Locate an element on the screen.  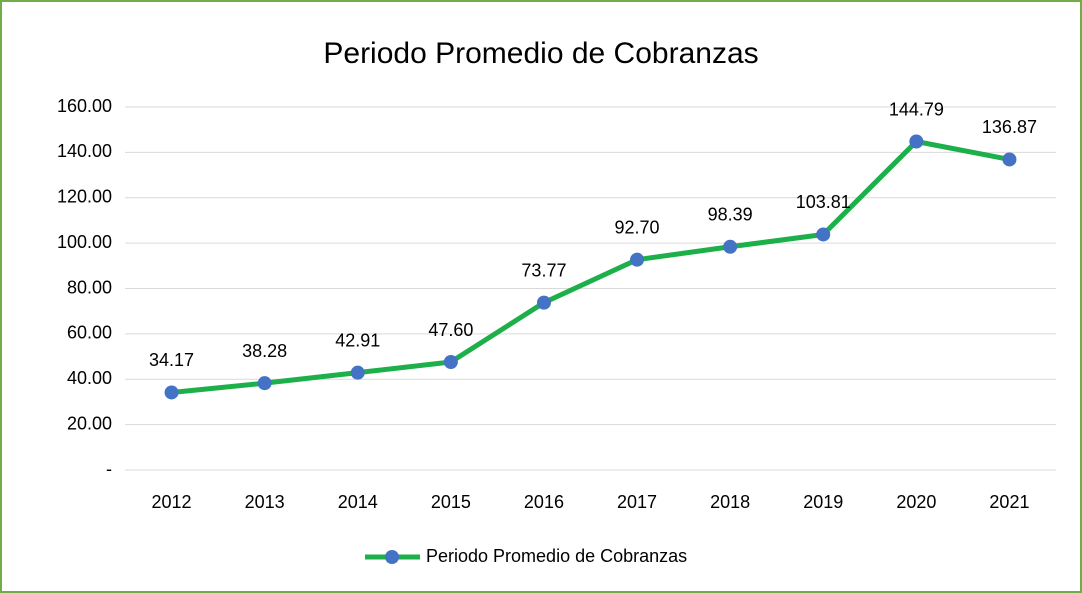
x-tick-label: 2019 is located at coordinates (823, 502).